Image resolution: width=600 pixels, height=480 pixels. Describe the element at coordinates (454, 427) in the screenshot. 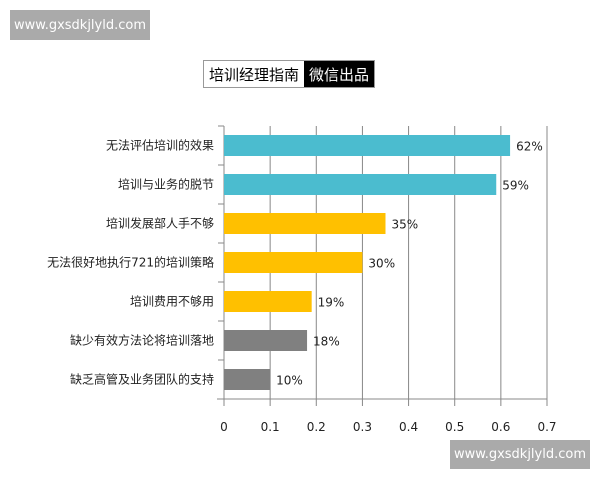

I see `x-tick-label: 0.5` at that location.